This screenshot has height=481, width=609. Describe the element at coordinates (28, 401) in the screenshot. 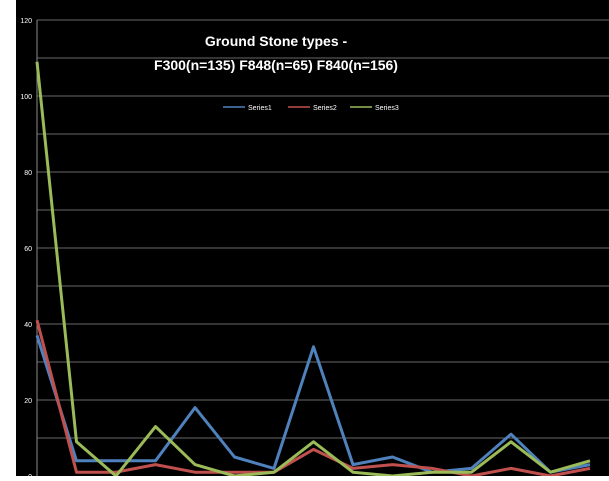

I see `y-tick-label: 20` at that location.